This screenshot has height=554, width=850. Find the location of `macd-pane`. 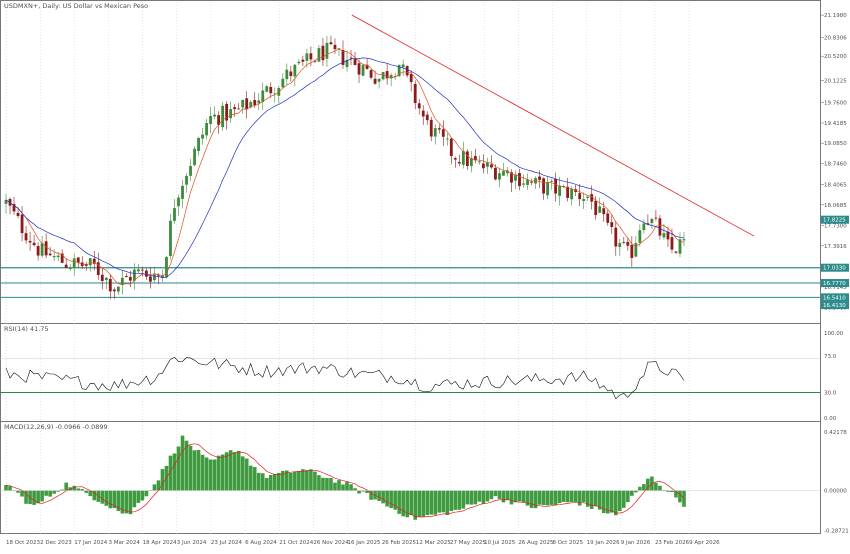

macd-pane is located at coordinates (410, 477).